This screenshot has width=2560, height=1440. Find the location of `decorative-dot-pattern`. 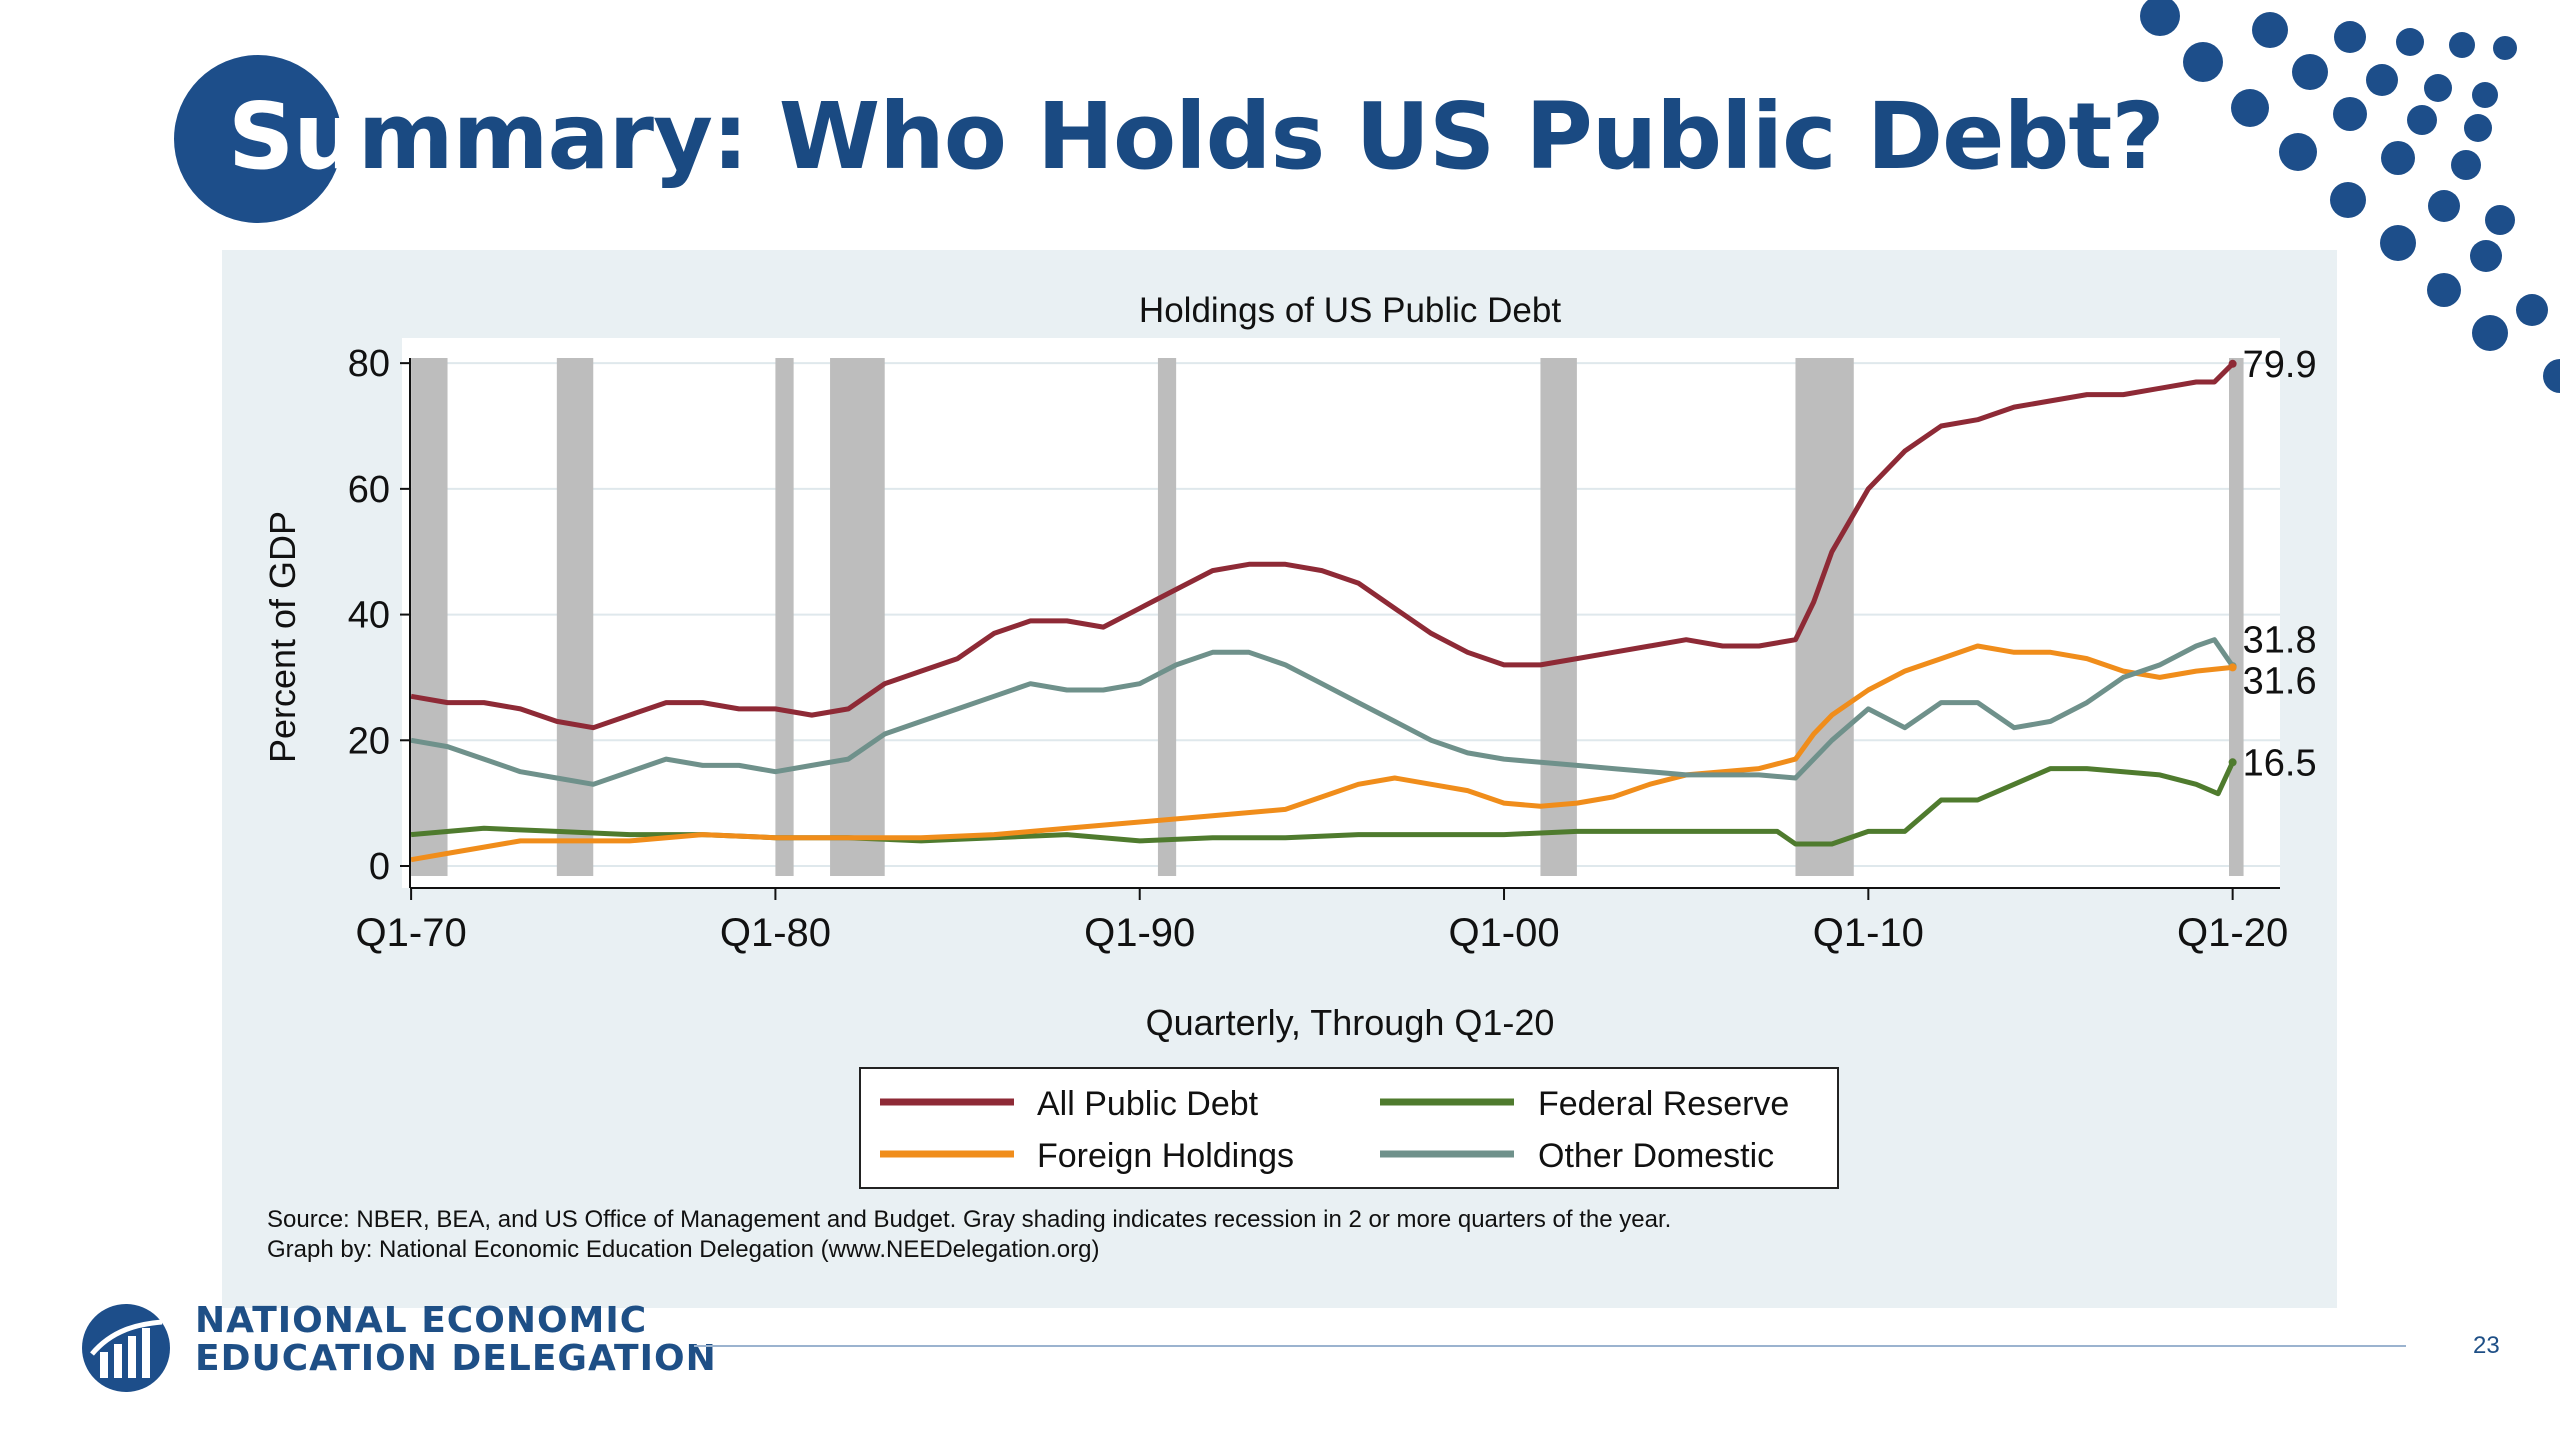

decorative-dot-pattern is located at coordinates (2350, 196).